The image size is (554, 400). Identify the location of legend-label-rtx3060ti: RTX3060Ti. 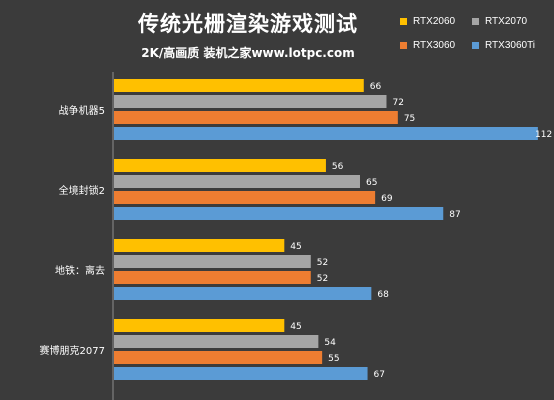
(510, 45).